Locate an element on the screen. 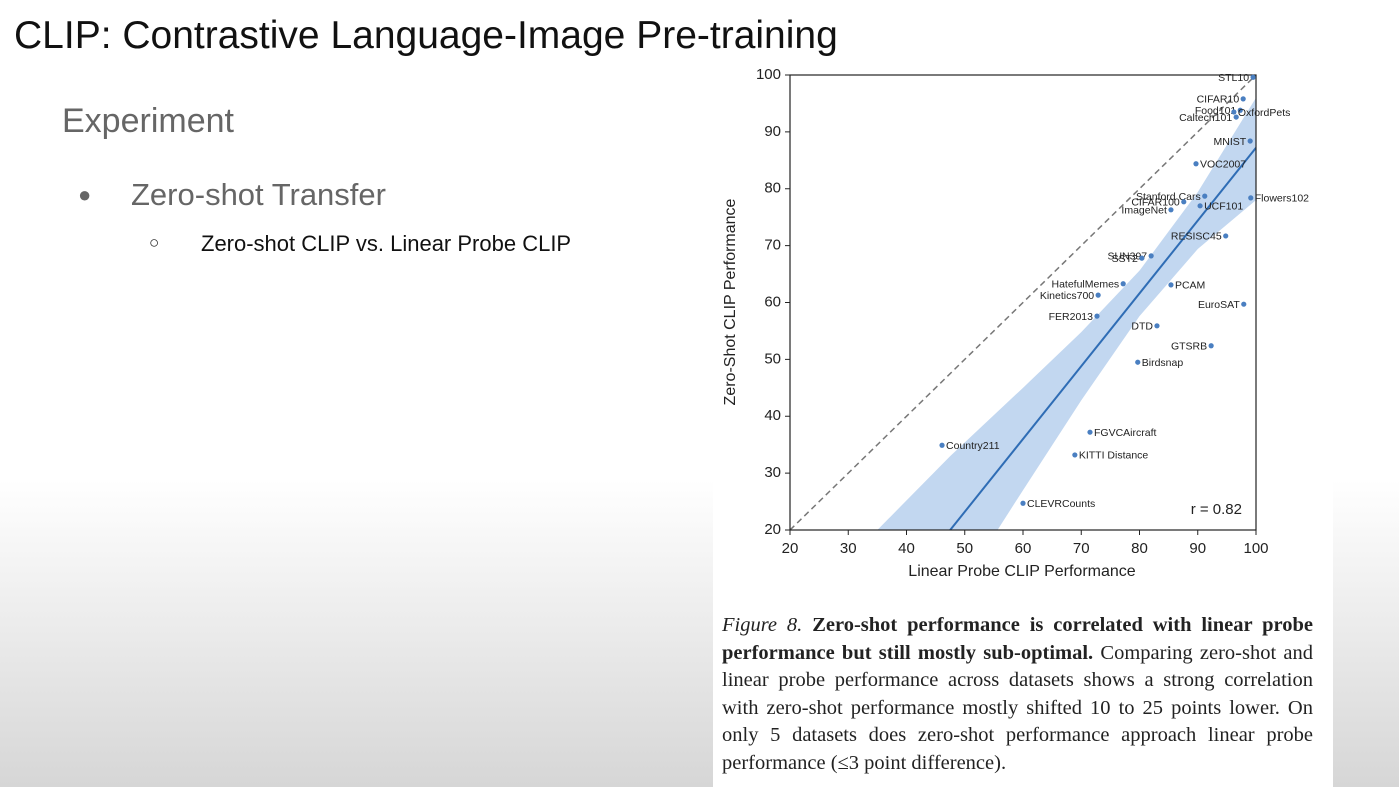  y-tick-label: 20 is located at coordinates (772, 529).